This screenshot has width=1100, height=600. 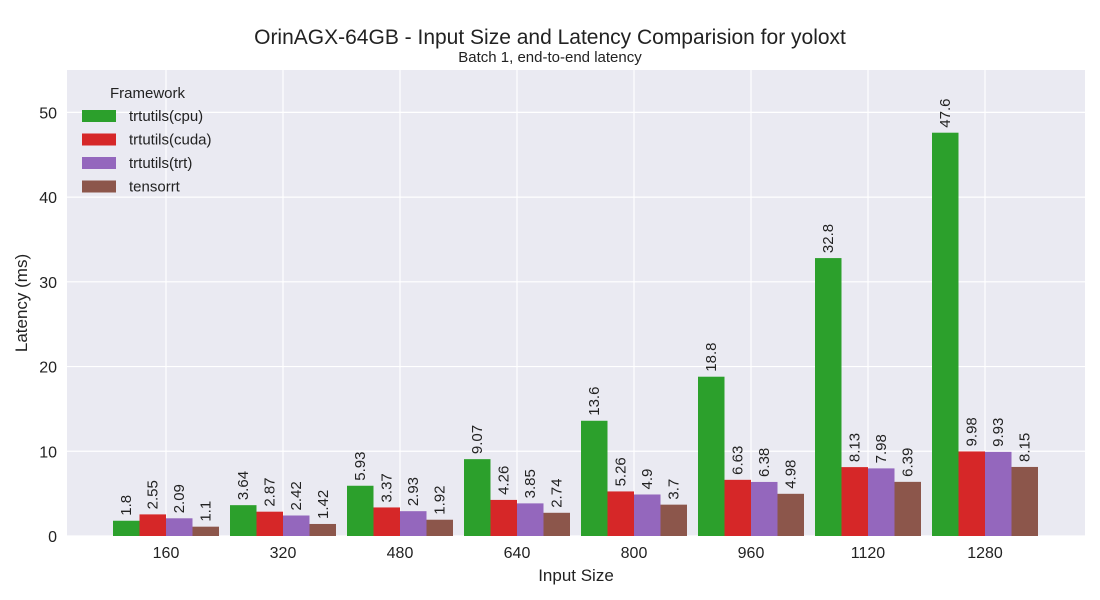 I want to click on x-tick-label: 800, so click(x=634, y=553).